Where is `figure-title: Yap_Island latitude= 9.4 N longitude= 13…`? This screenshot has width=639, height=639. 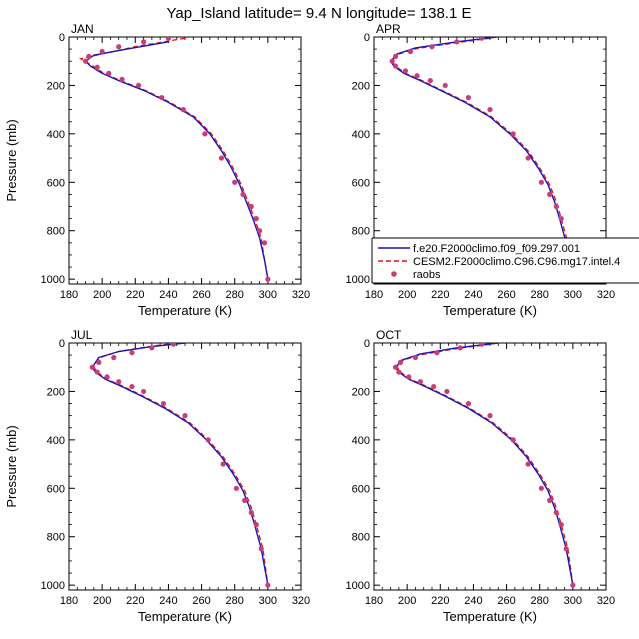 figure-title: Yap_Island latitude= 9.4 N longitude= 13… is located at coordinates (319, 13).